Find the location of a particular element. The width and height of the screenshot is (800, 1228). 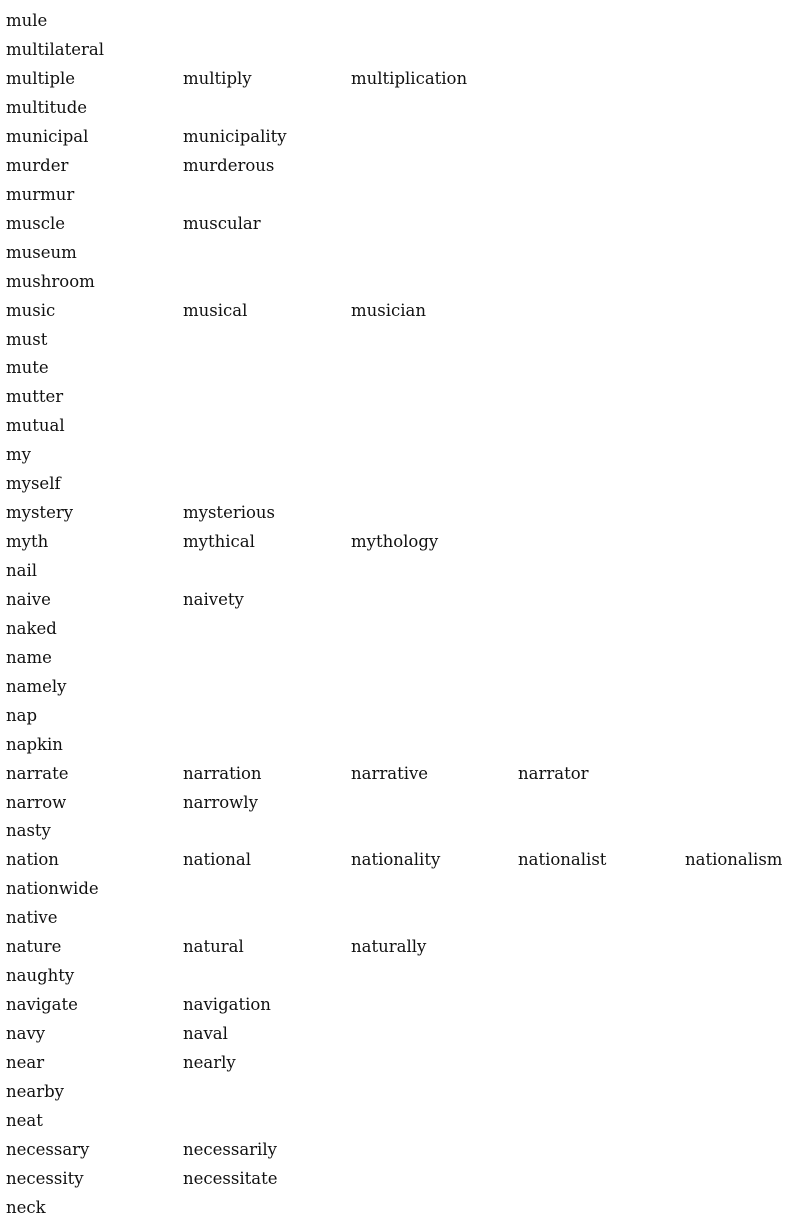

derived-word: musical is located at coordinates (215, 310).